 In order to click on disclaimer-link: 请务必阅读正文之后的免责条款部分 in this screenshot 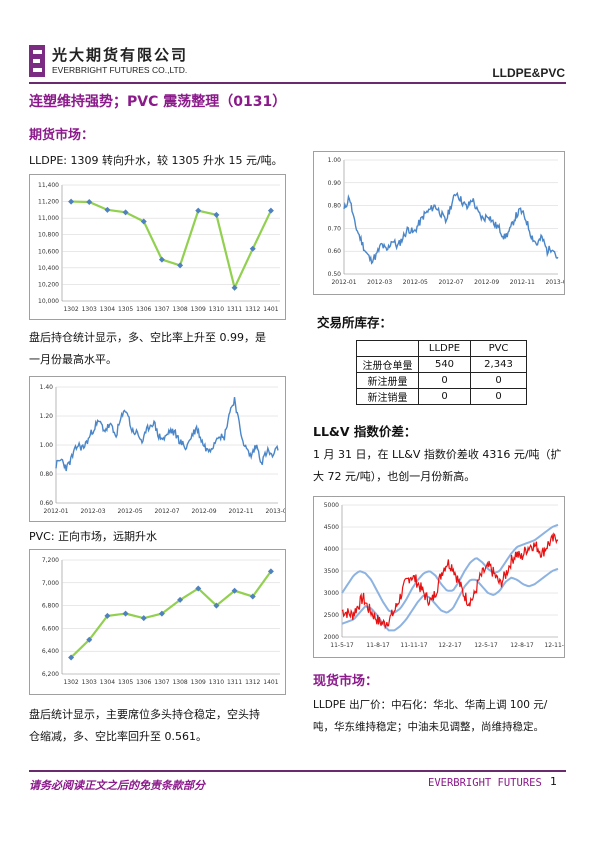, I will do `click(117, 785)`.